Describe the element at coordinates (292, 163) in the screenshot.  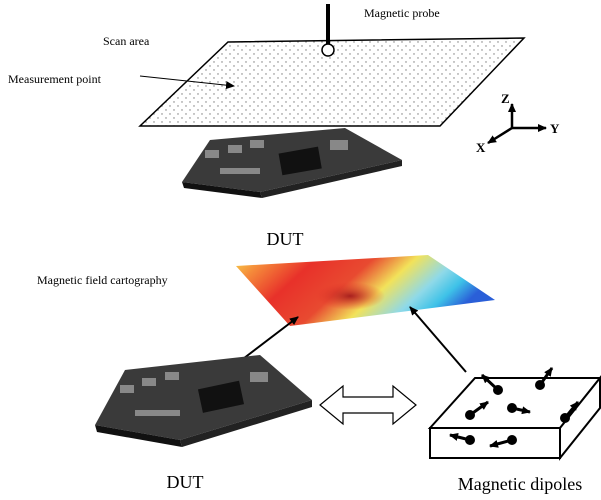
I see `pcb-top` at that location.